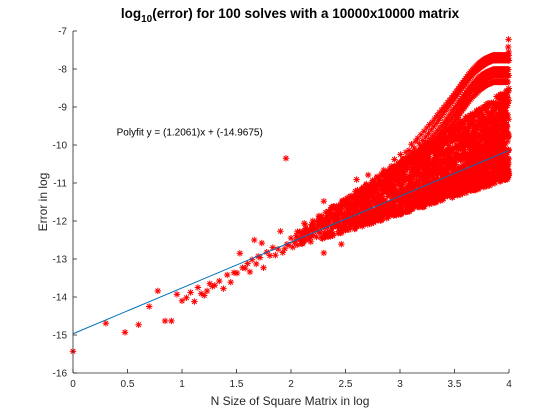  What do you see at coordinates (60, 184) in the screenshot?
I see `y-tick-label: -11` at bounding box center [60, 184].